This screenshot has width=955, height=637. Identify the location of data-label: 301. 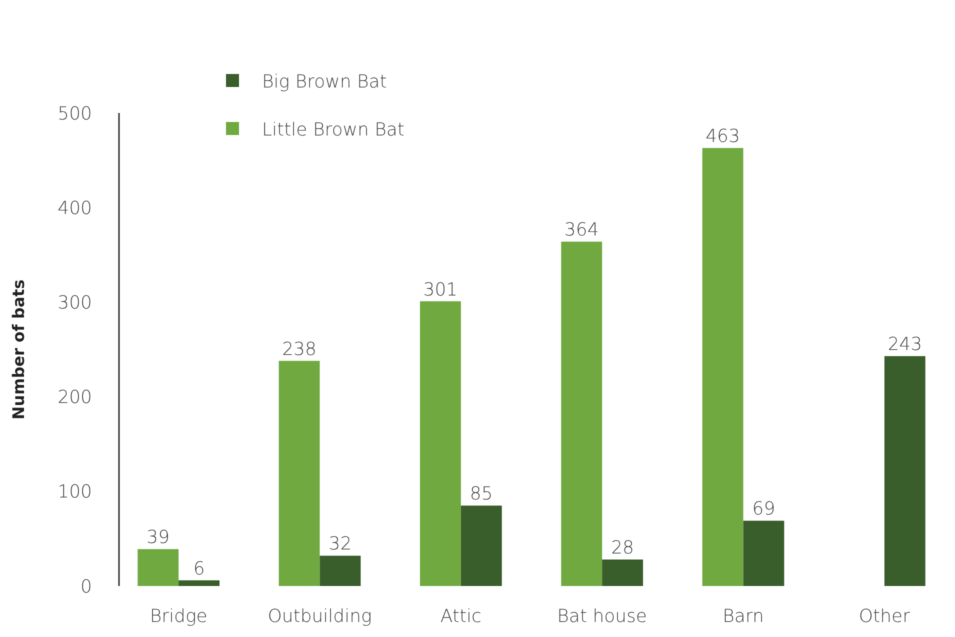
(440, 289).